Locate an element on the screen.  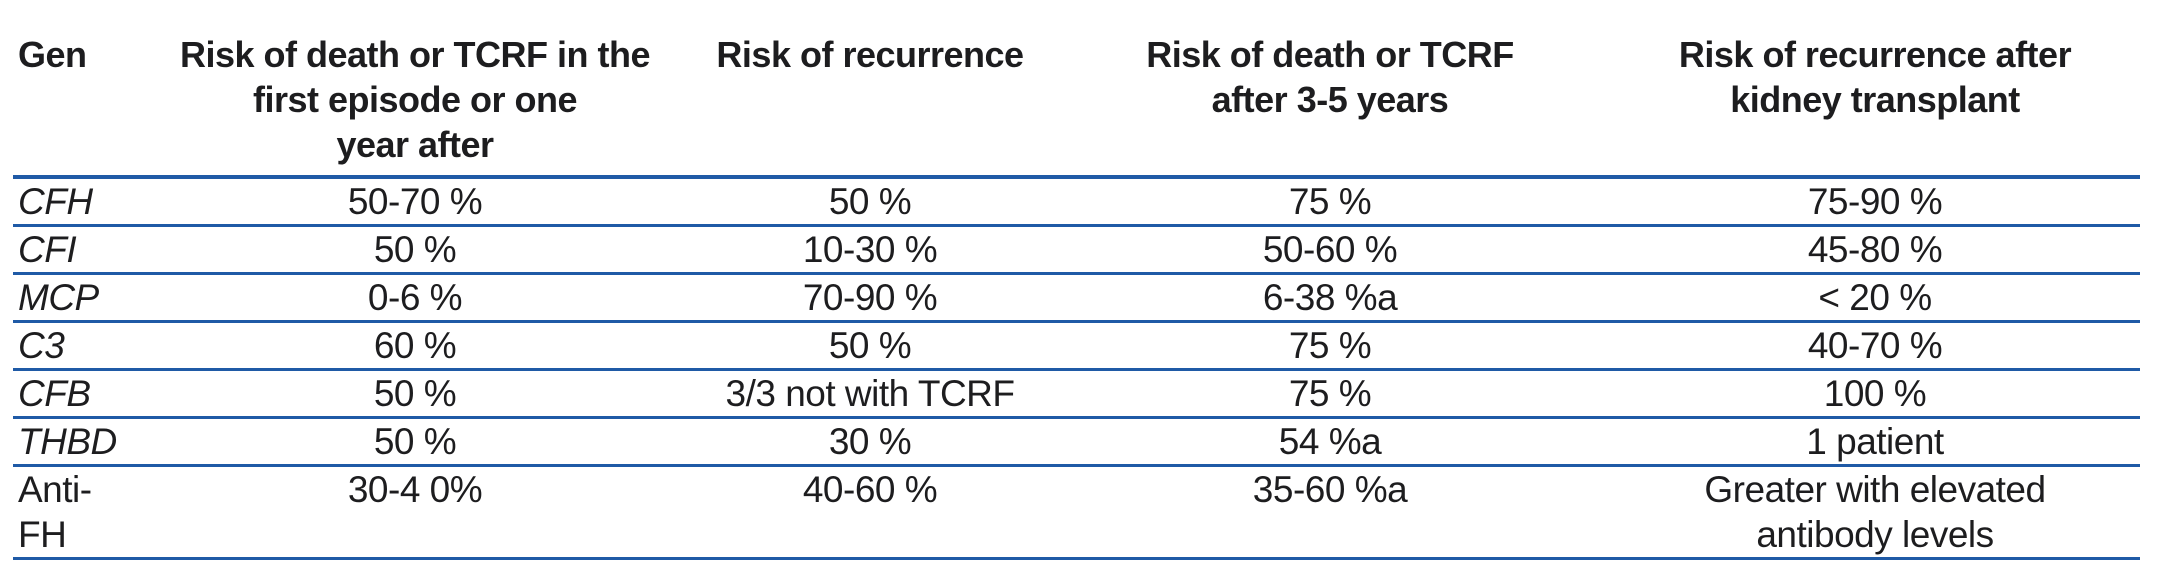
gene-cell: CFH is located at coordinates (76, 202).